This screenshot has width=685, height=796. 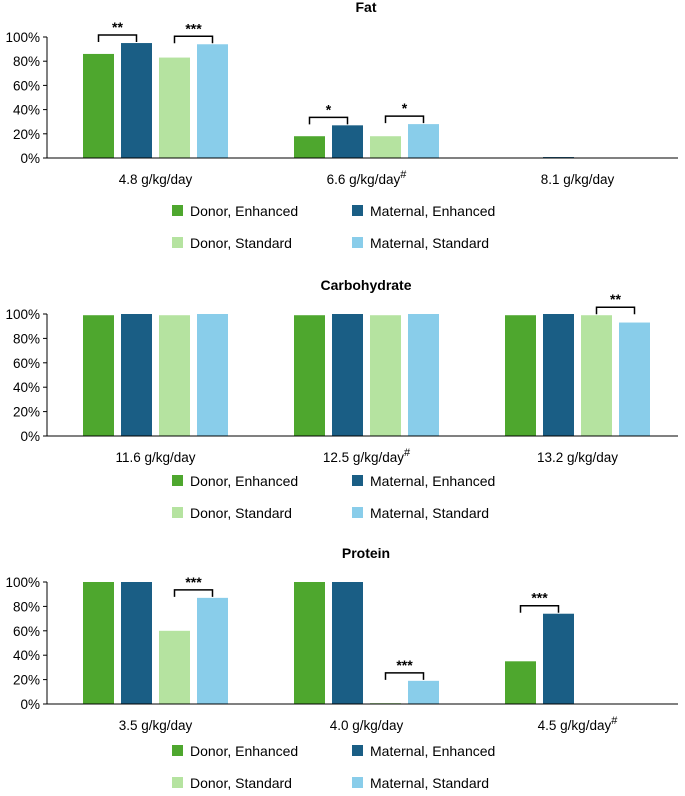 What do you see at coordinates (367, 178) in the screenshot?
I see `x-category-label: 6.6 g/kg/day#` at bounding box center [367, 178].